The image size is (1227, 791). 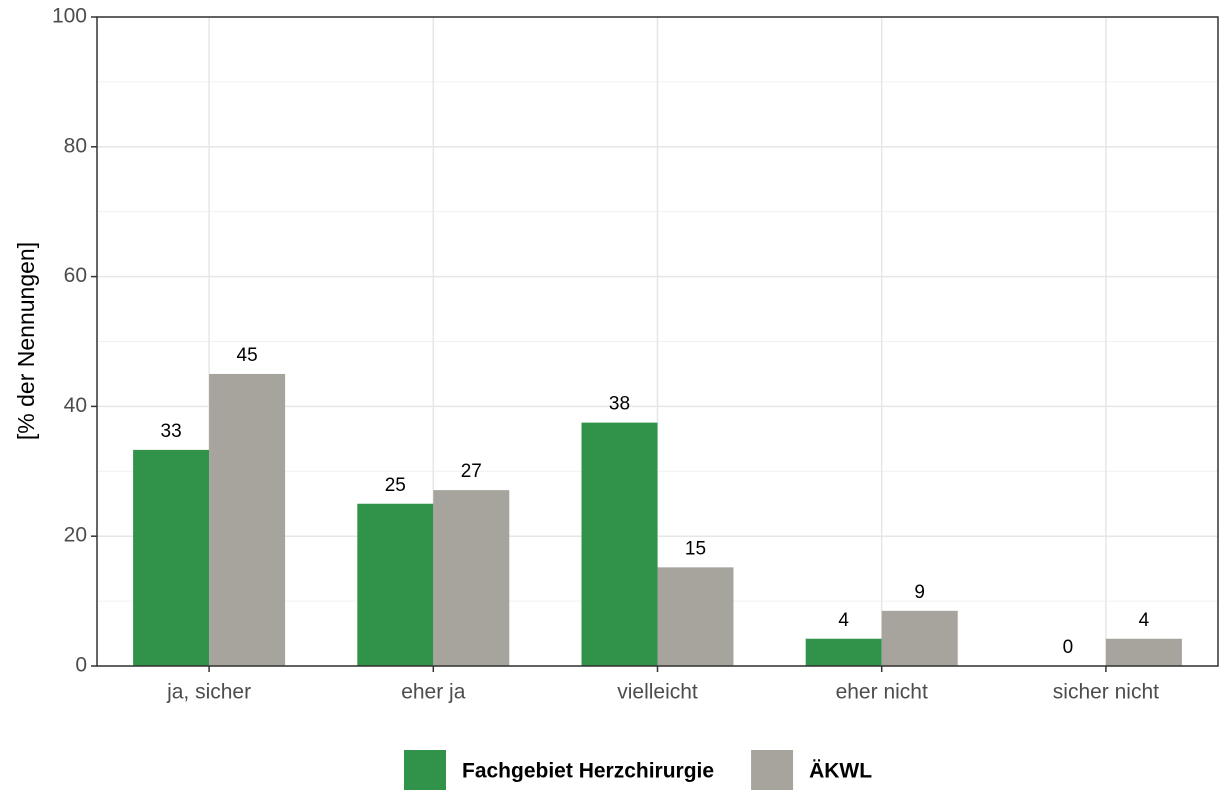 What do you see at coordinates (471, 471) in the screenshot?
I see `value-label: 27` at bounding box center [471, 471].